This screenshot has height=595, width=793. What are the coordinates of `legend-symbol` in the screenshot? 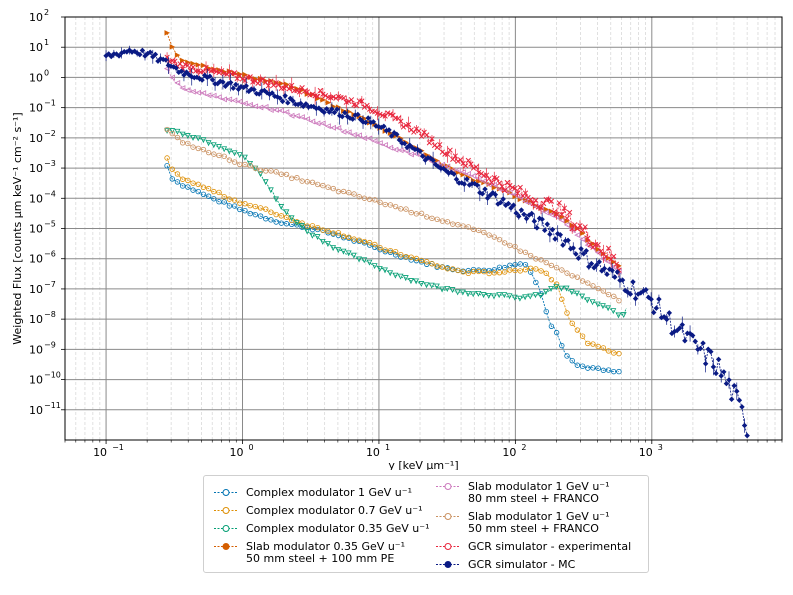 It's located at (226, 546).